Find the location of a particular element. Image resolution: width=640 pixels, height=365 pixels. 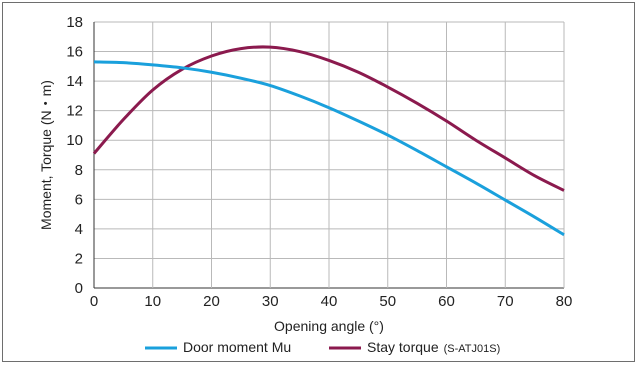

y-tick-label: 18 is located at coordinates (74, 22).